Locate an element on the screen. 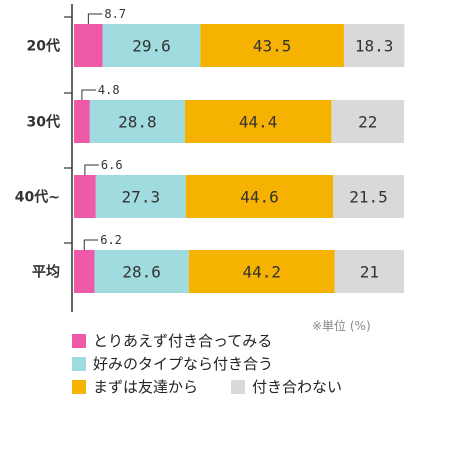  data-label: 28.8 is located at coordinates (137, 122).